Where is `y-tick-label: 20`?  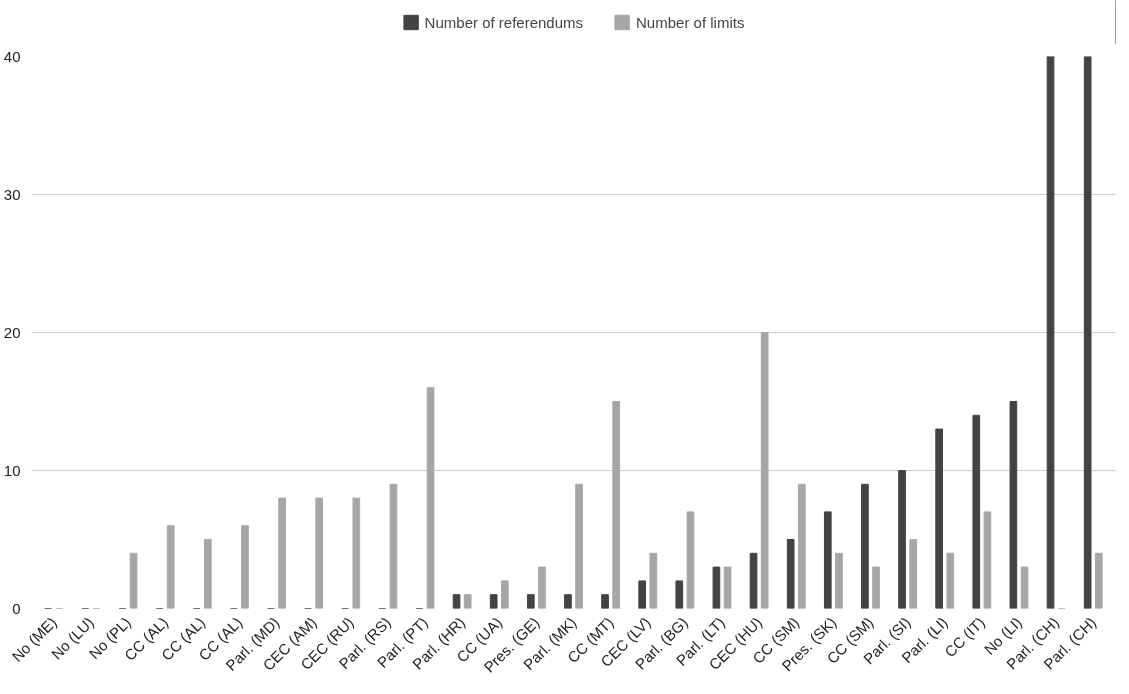
y-tick-label: 20 is located at coordinates (12, 332).